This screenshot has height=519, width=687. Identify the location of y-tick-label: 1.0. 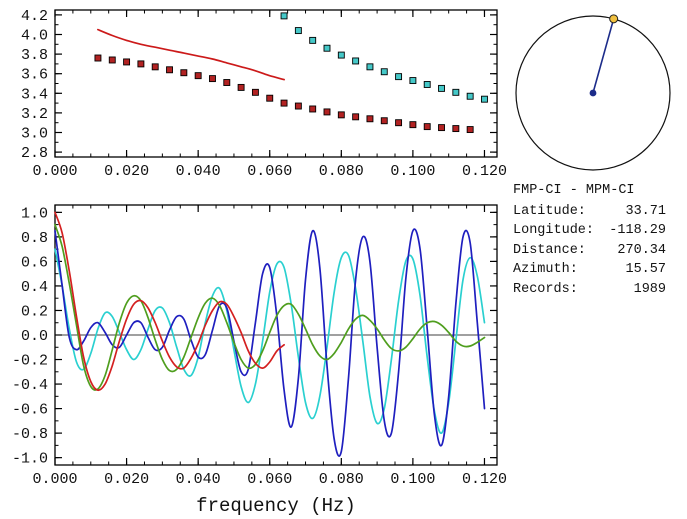
(34, 213).